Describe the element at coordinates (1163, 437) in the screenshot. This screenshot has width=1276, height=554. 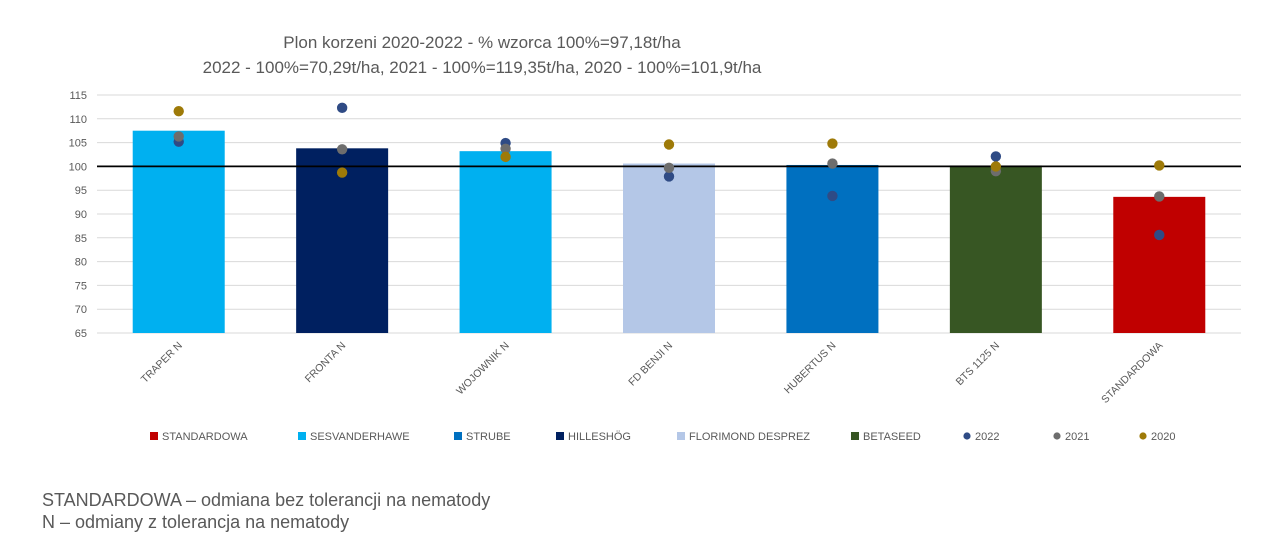
I see `legend-label: 2020` at that location.